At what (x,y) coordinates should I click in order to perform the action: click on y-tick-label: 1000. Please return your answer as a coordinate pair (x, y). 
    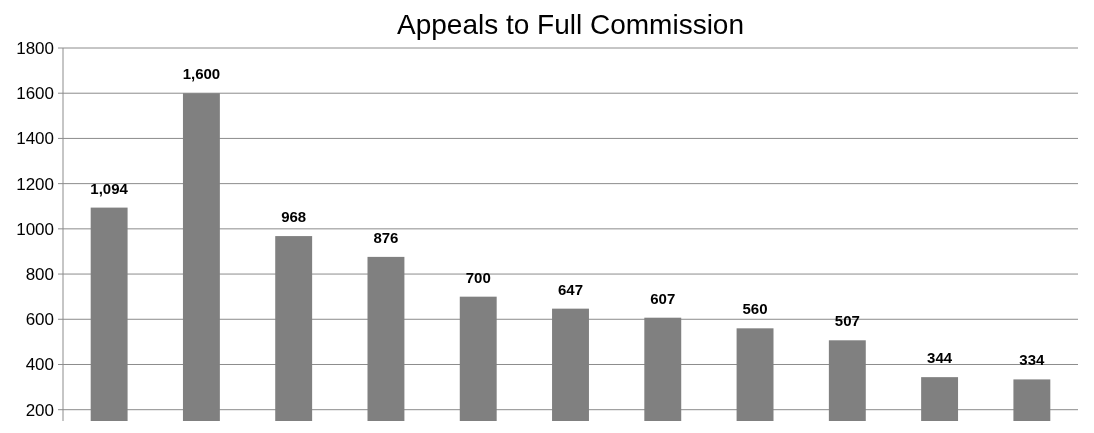
    Looking at the image, I should click on (35, 229).